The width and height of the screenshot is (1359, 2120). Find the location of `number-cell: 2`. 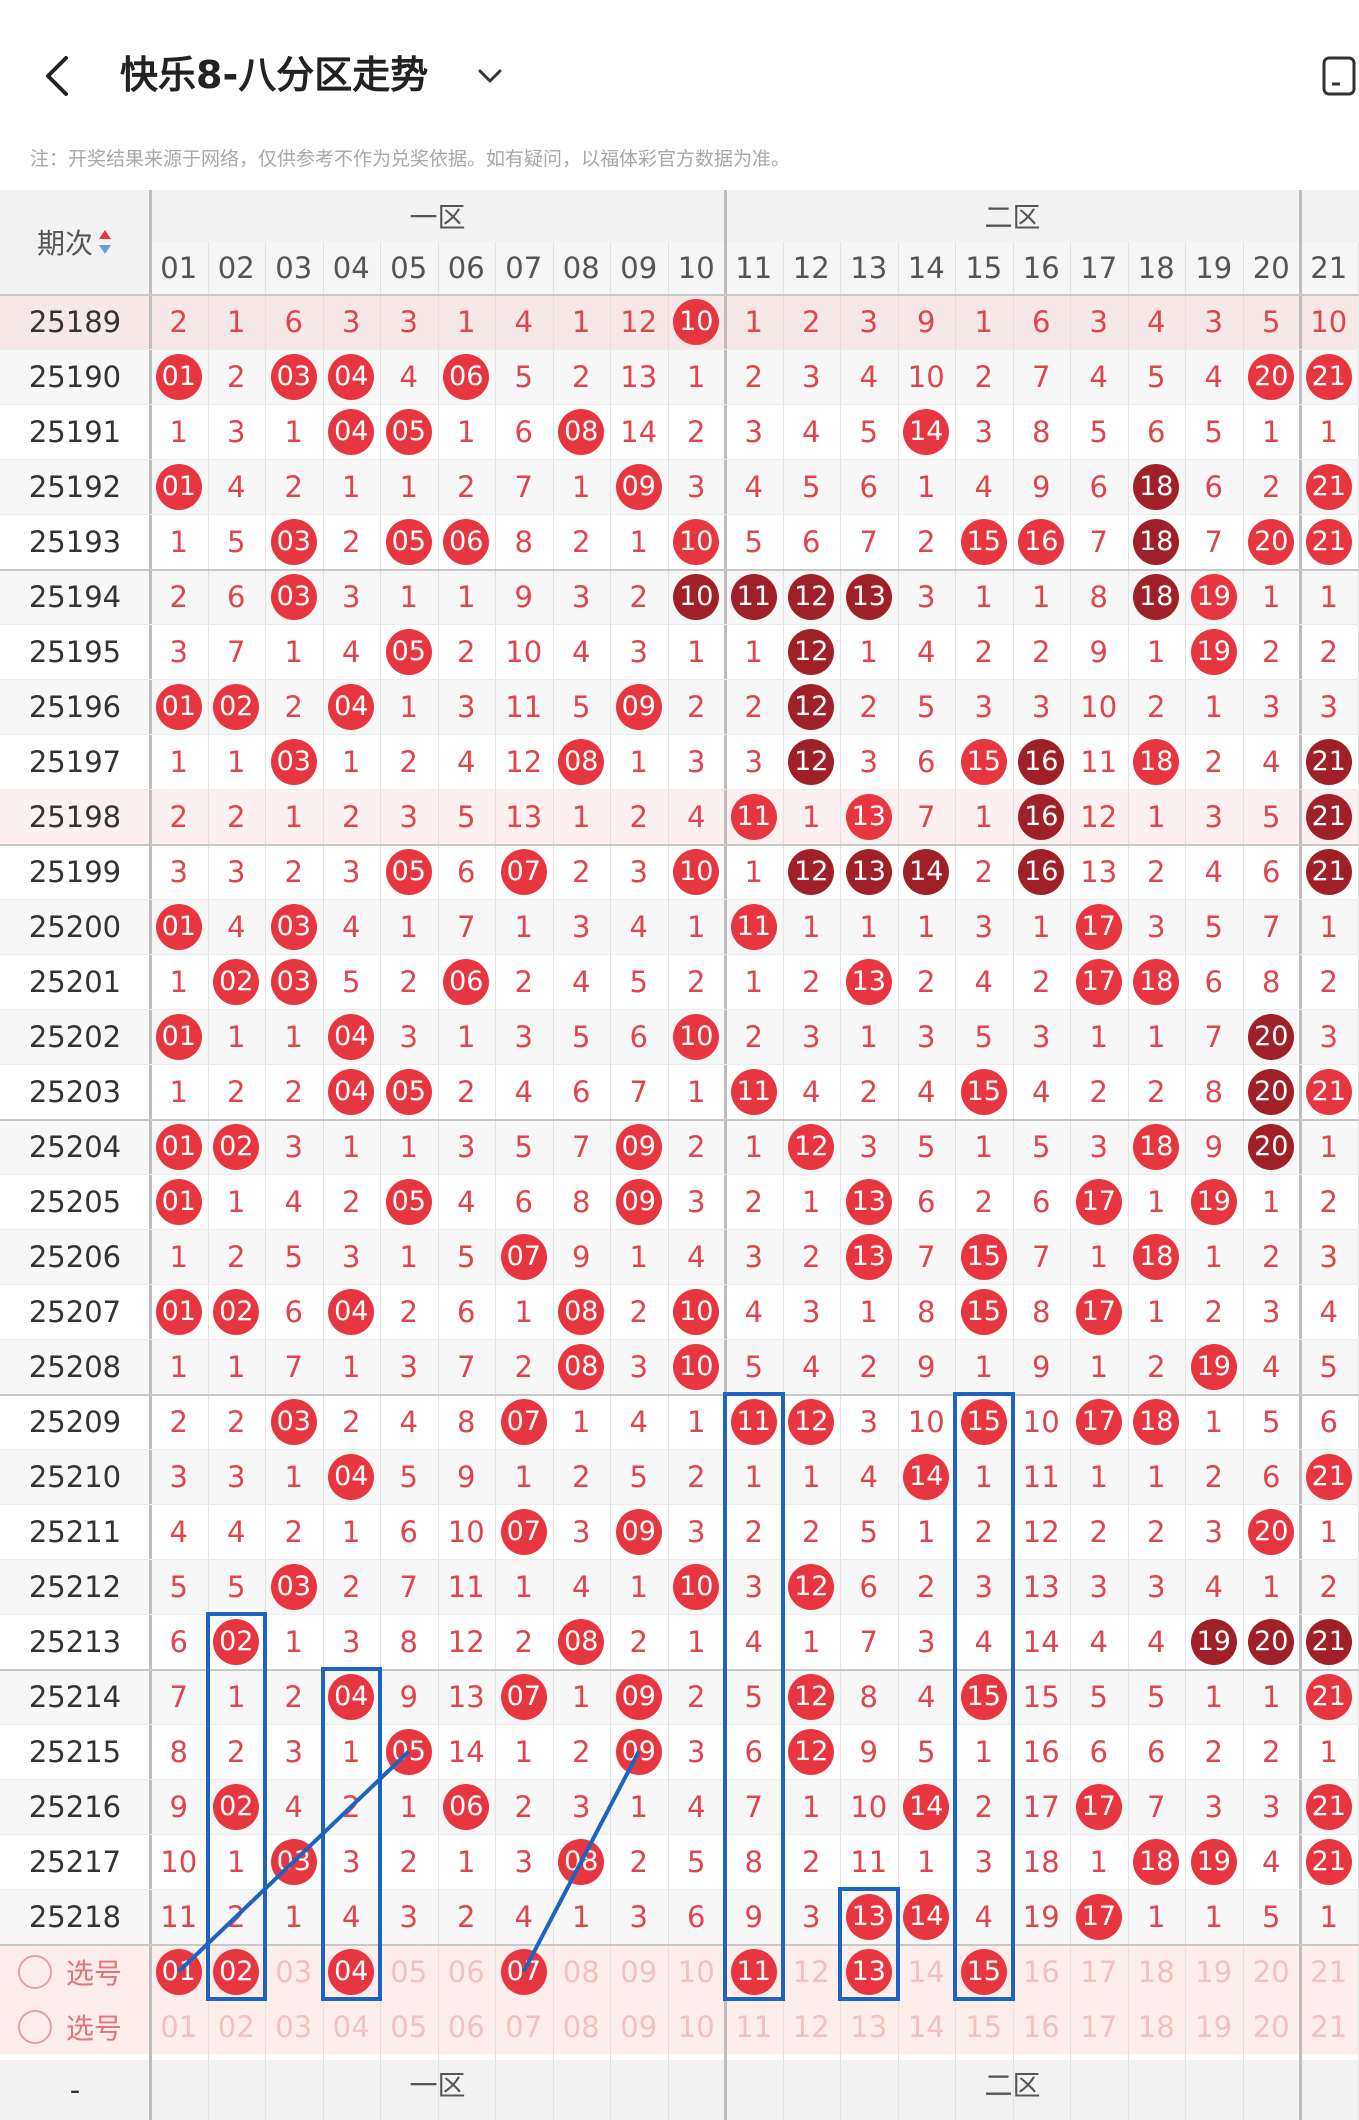

number-cell: 2 is located at coordinates (294, 1531).